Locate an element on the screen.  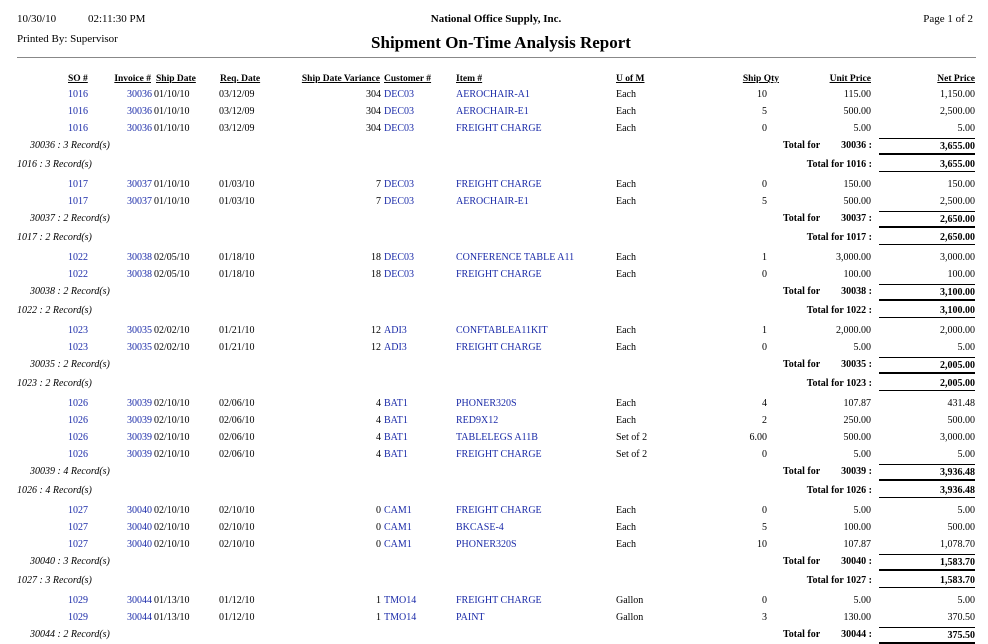
ship-date-variance: 304 is located at coordinates (373, 111).